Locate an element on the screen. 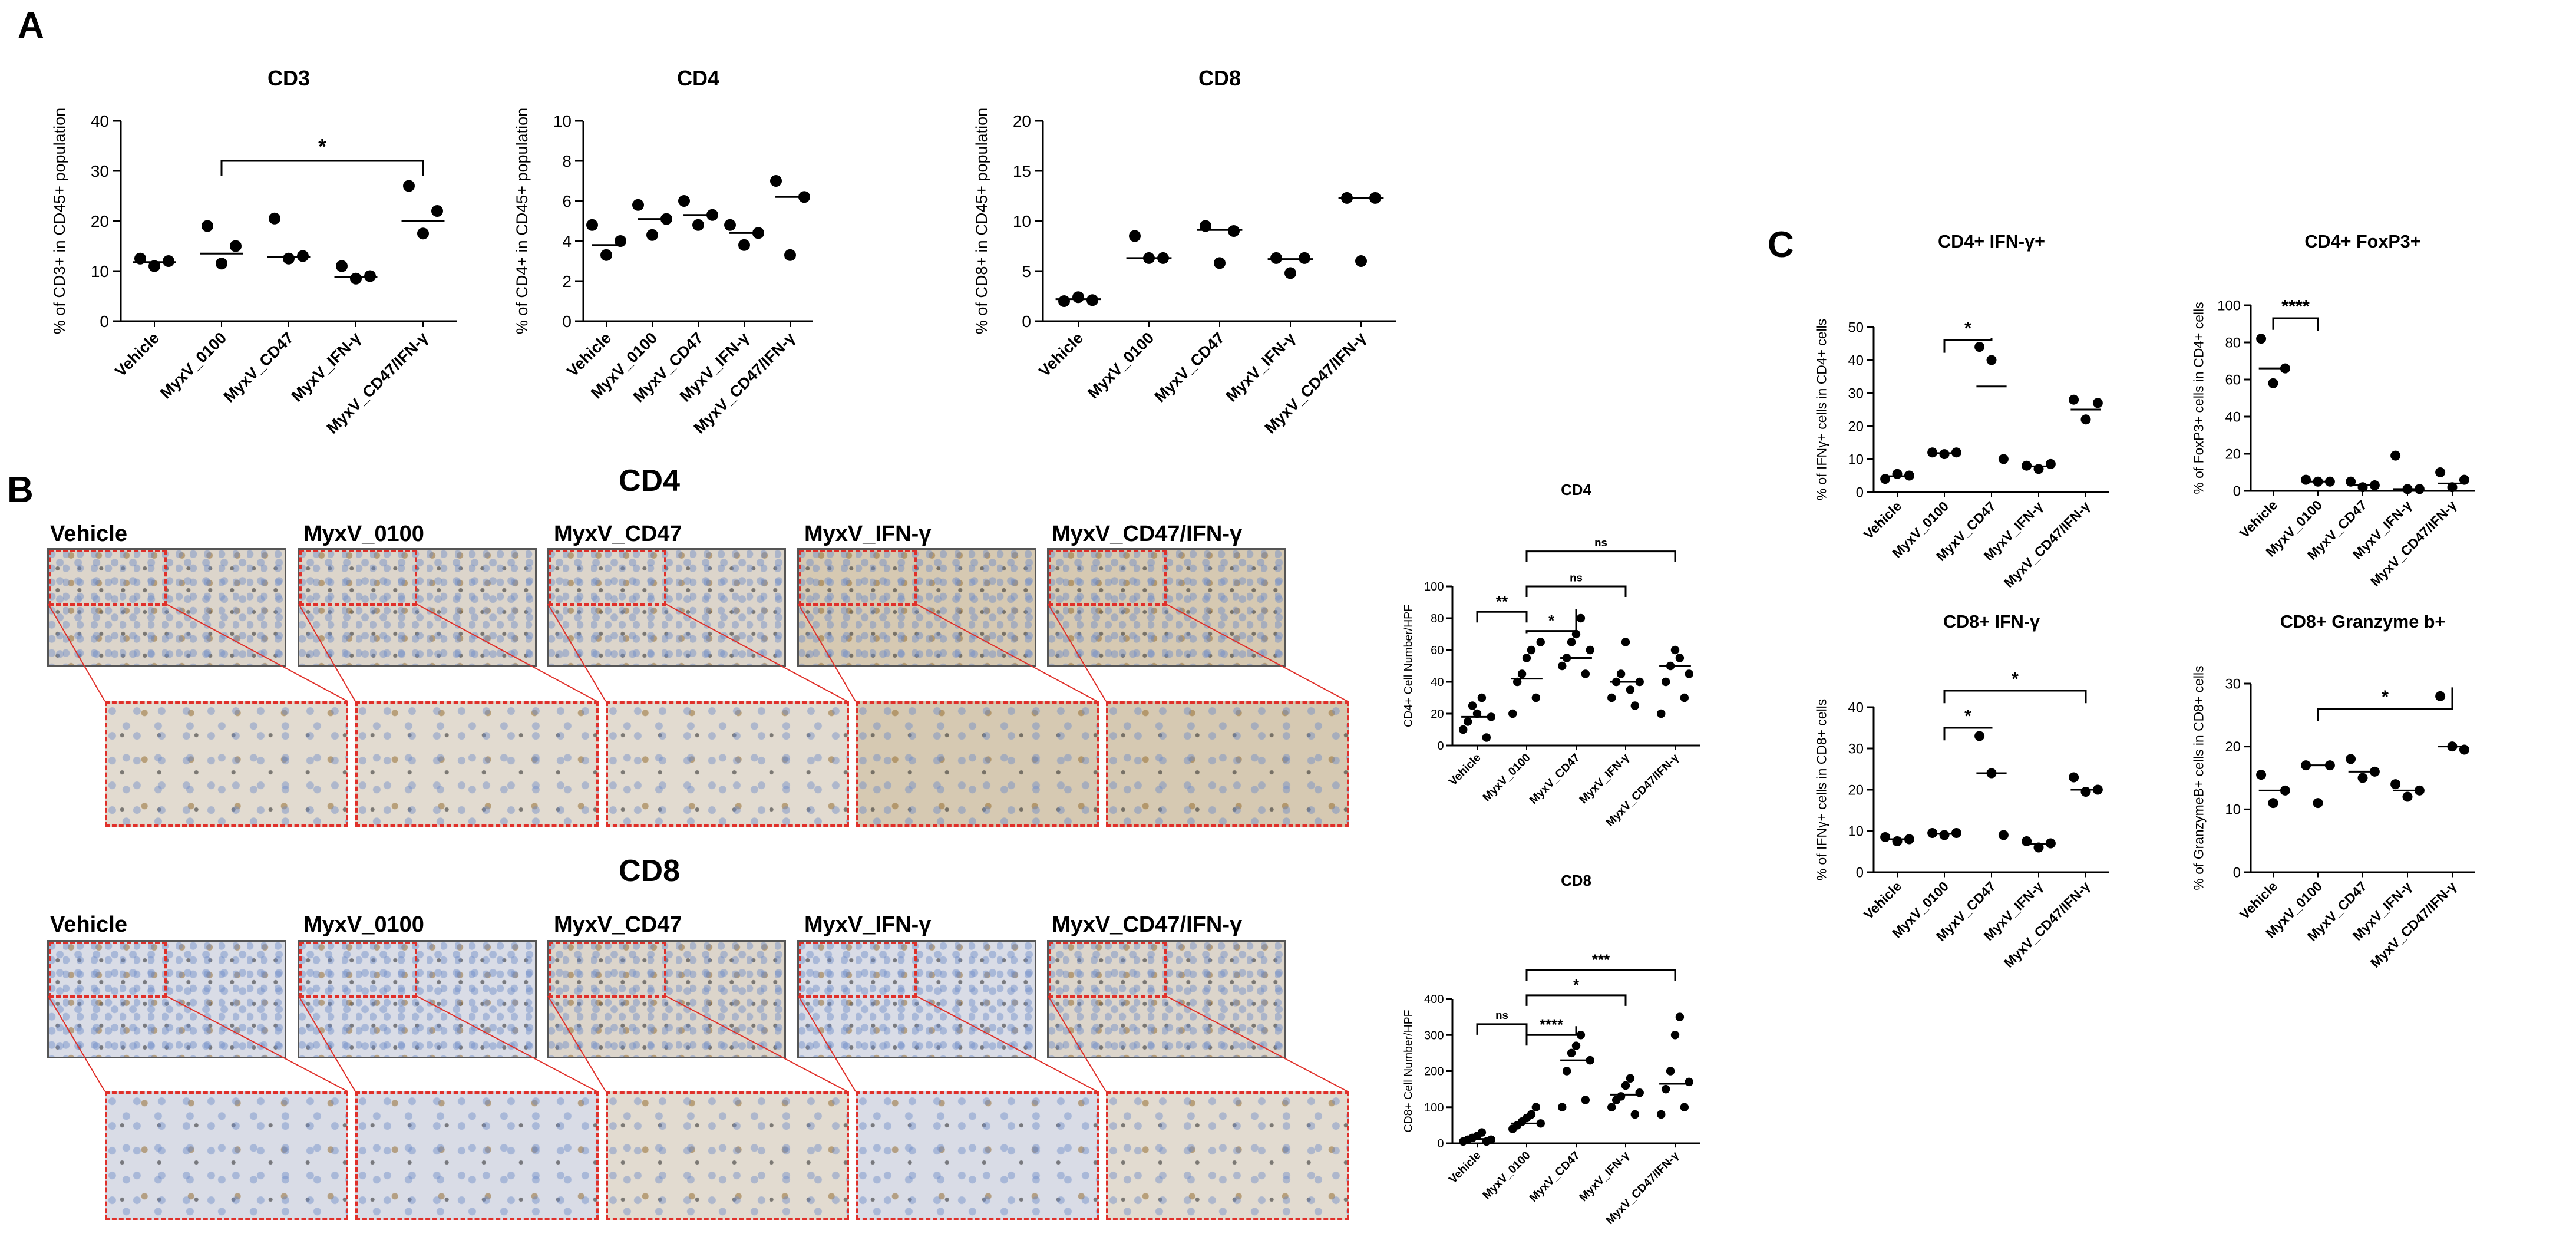 Image resolution: width=2576 pixels, height=1237 pixels. cd4-group-label-0100: MyxV_0100 is located at coordinates (363, 534).